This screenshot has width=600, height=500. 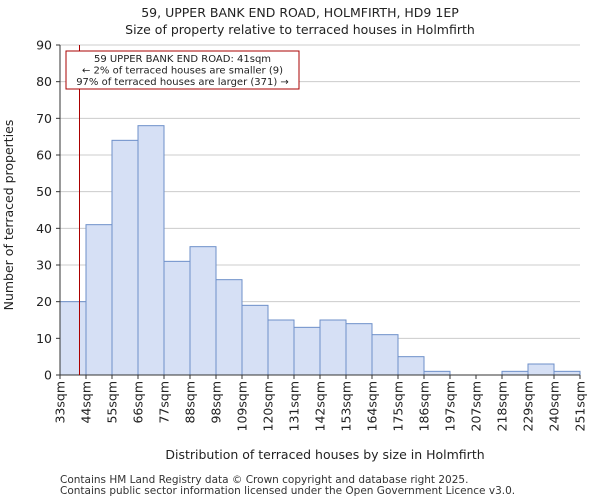 I want to click on x-tick-label: 197sqm, so click(x=450, y=406).